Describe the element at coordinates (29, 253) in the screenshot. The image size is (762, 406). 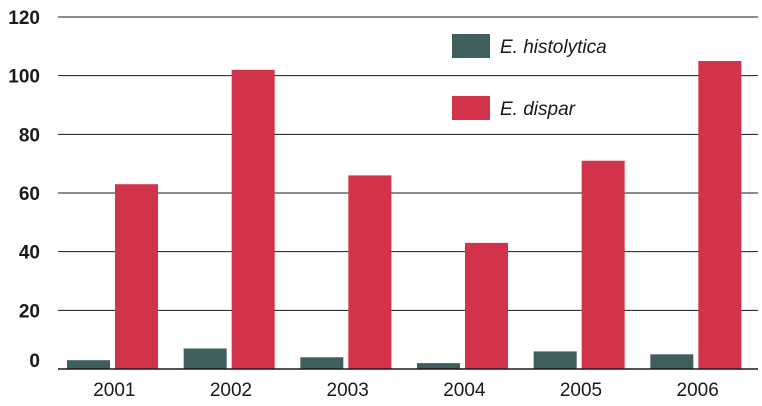
I see `y-tick-label: 40` at that location.